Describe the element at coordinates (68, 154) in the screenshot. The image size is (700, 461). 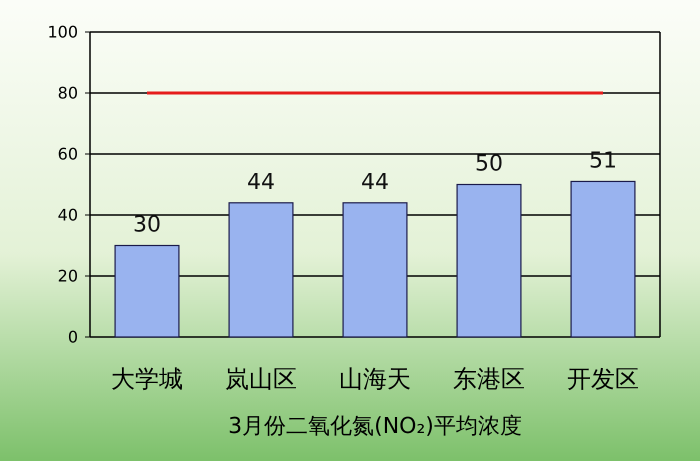
I see `y-tick-label: 60` at that location.